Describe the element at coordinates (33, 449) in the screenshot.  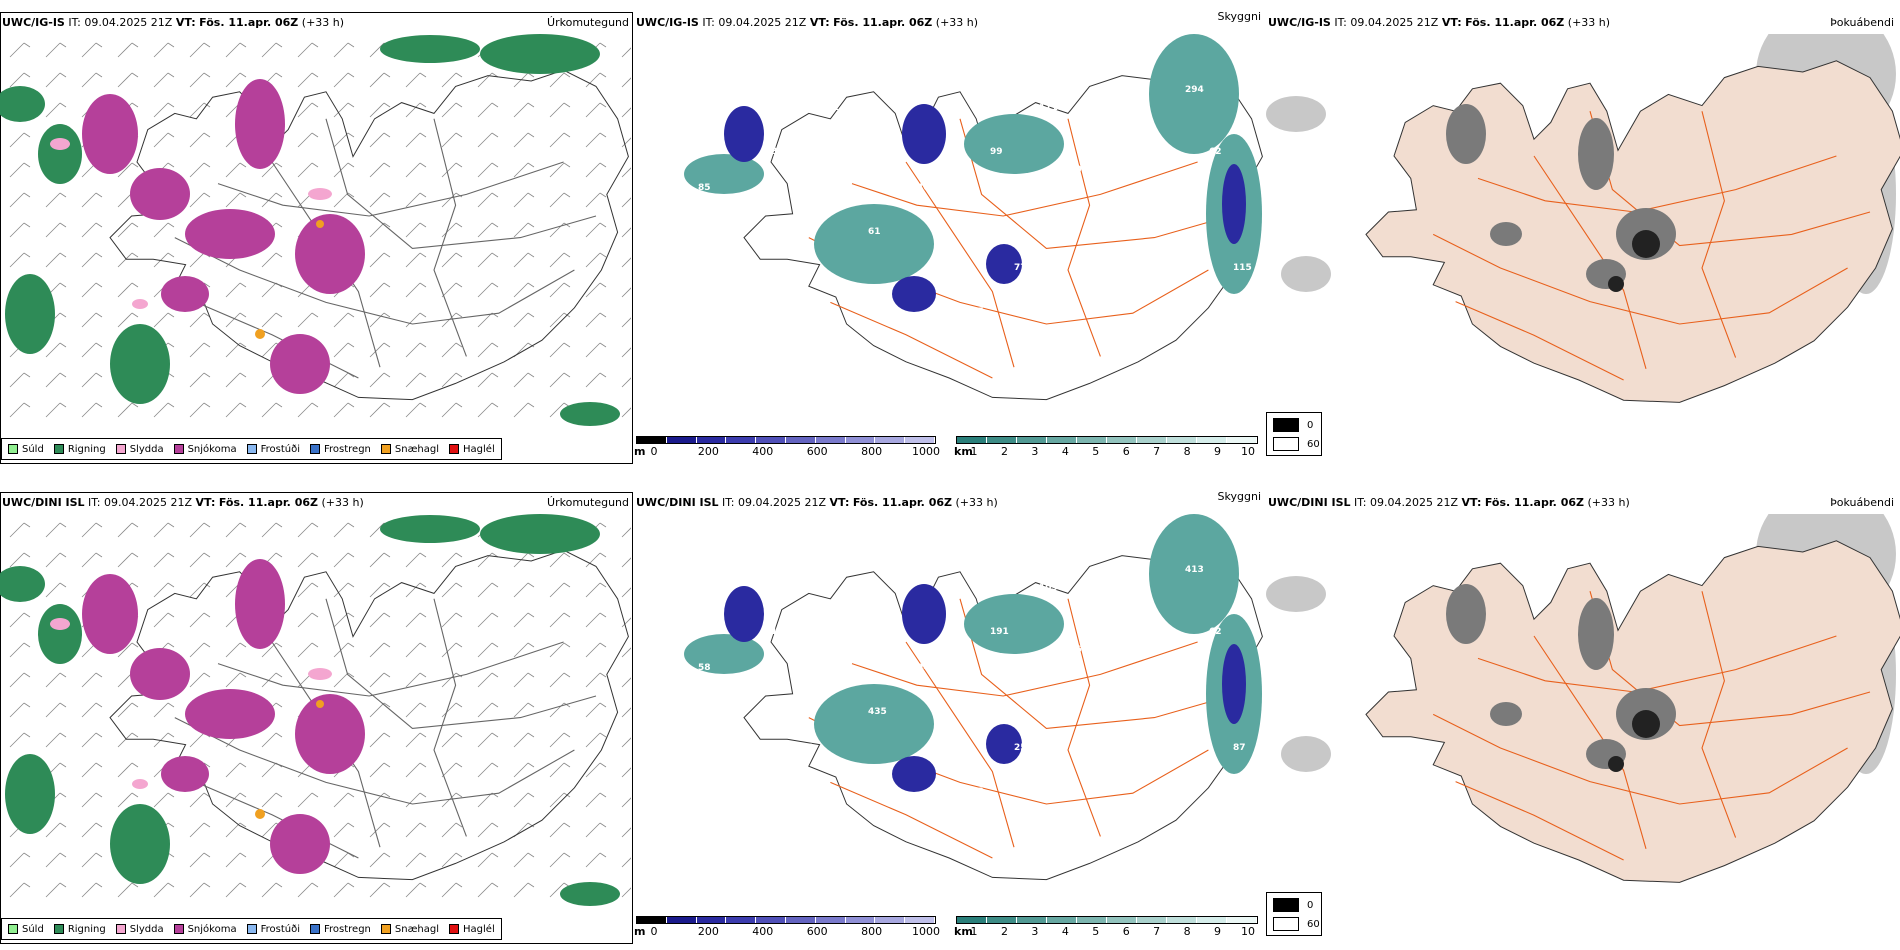
I see `legend-label: Súld` at that location.